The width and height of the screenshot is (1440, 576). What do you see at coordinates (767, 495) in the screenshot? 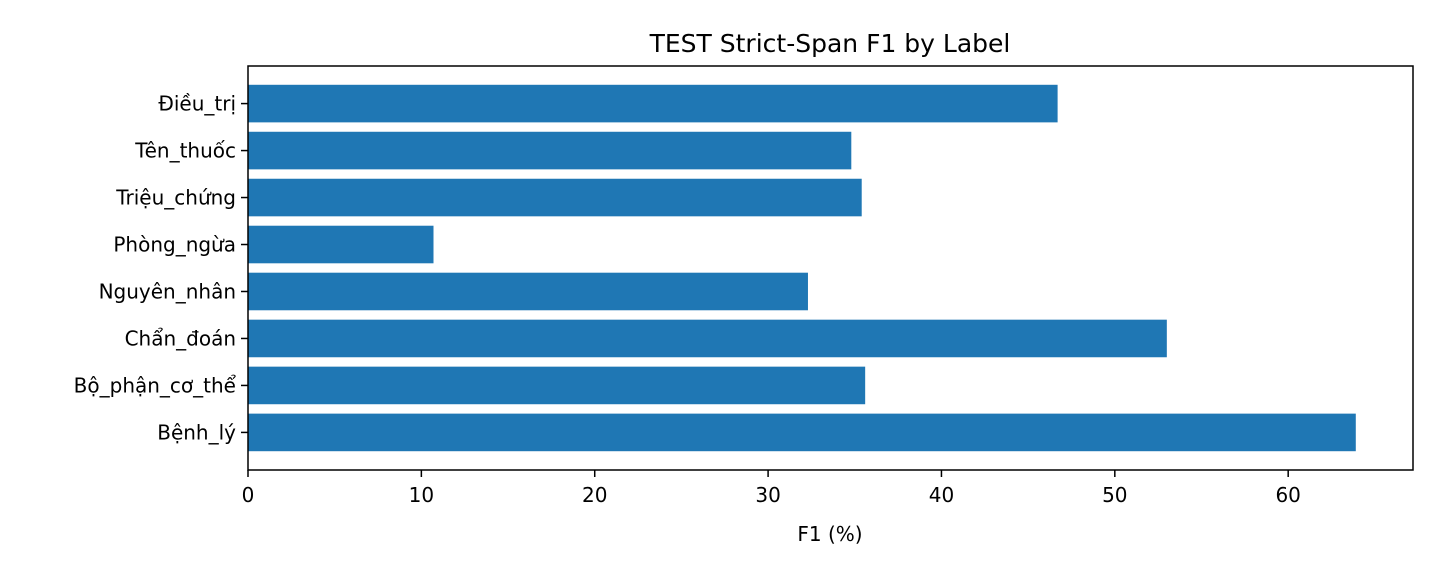
I see `x-tick-label: 30` at bounding box center [767, 495].